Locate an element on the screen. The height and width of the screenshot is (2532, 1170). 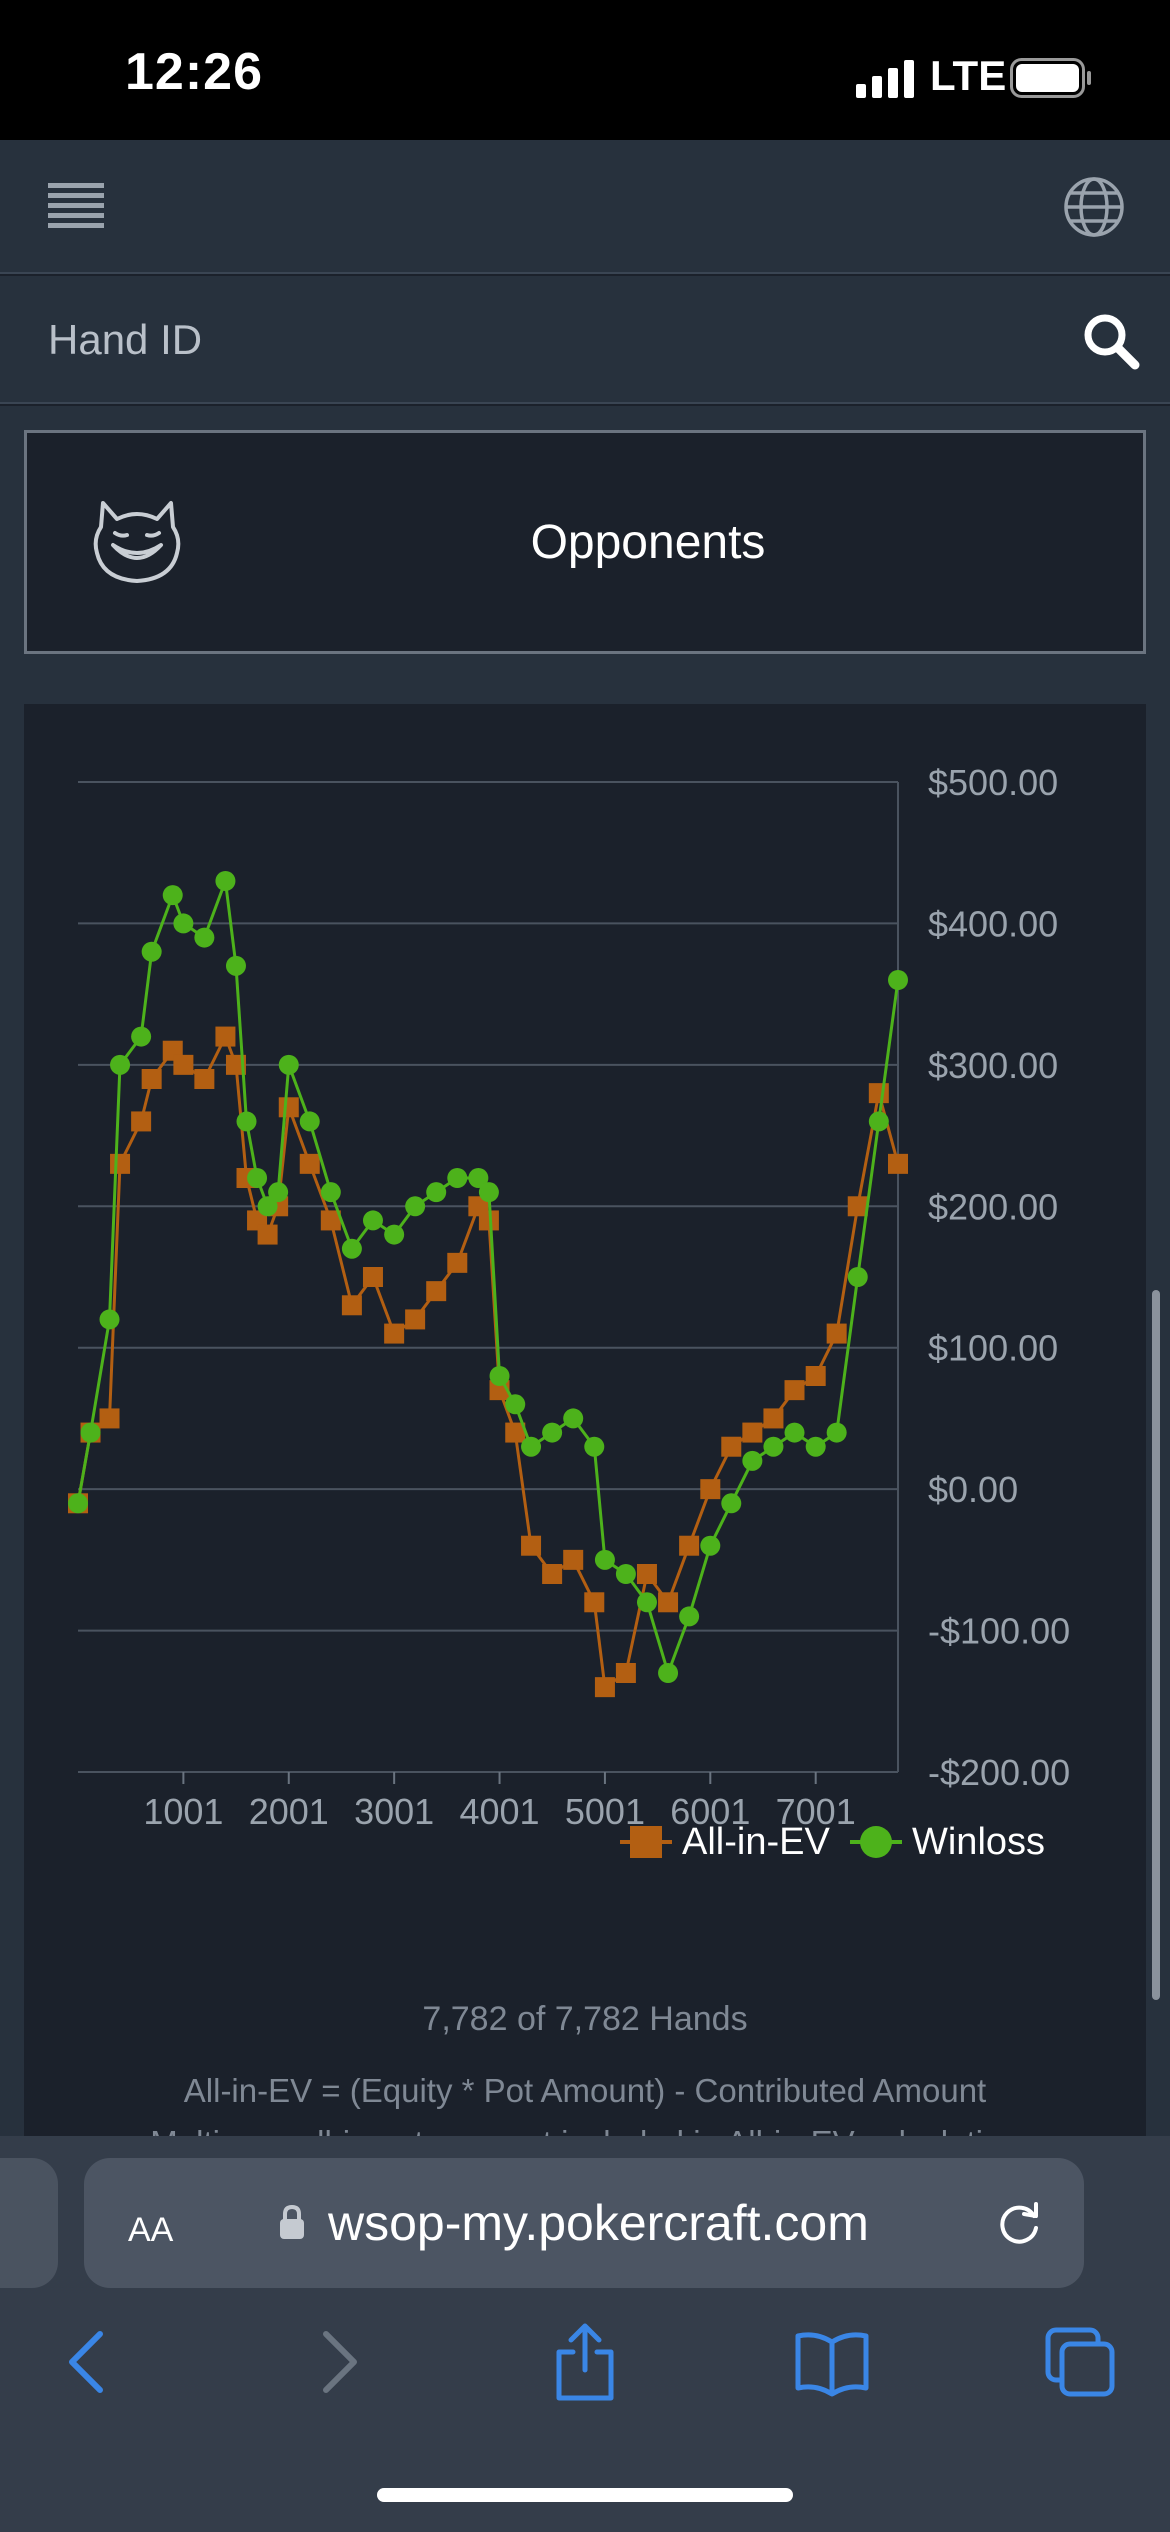
hamburger-menu-icon is located at coordinates (76, 206).